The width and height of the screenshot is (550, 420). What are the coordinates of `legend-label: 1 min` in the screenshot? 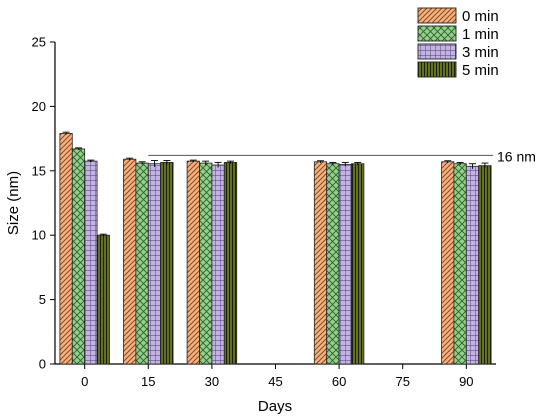 It's located at (480, 34).